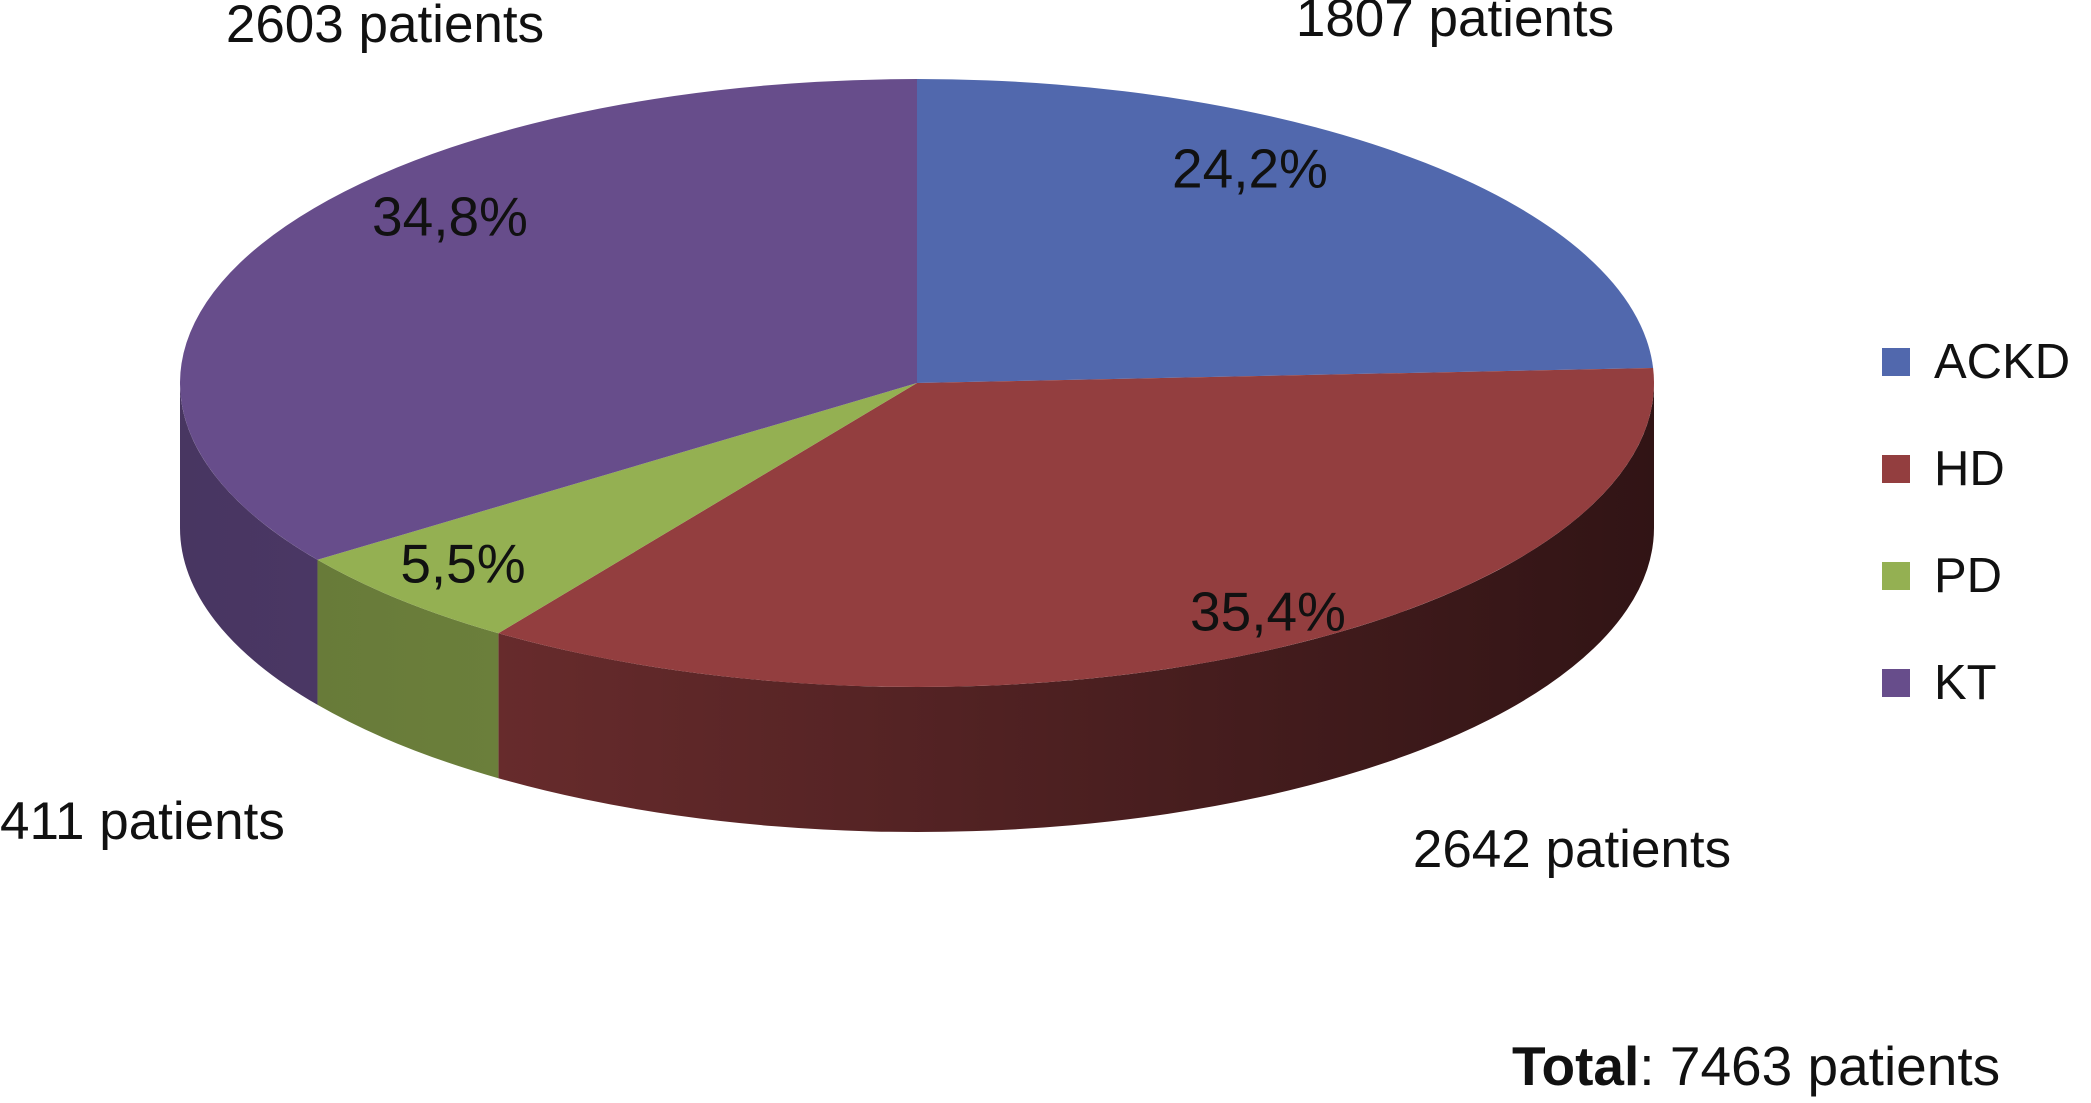  Describe the element at coordinates (617, 508) in the screenshot. I see `pie-slice-pd` at that location.